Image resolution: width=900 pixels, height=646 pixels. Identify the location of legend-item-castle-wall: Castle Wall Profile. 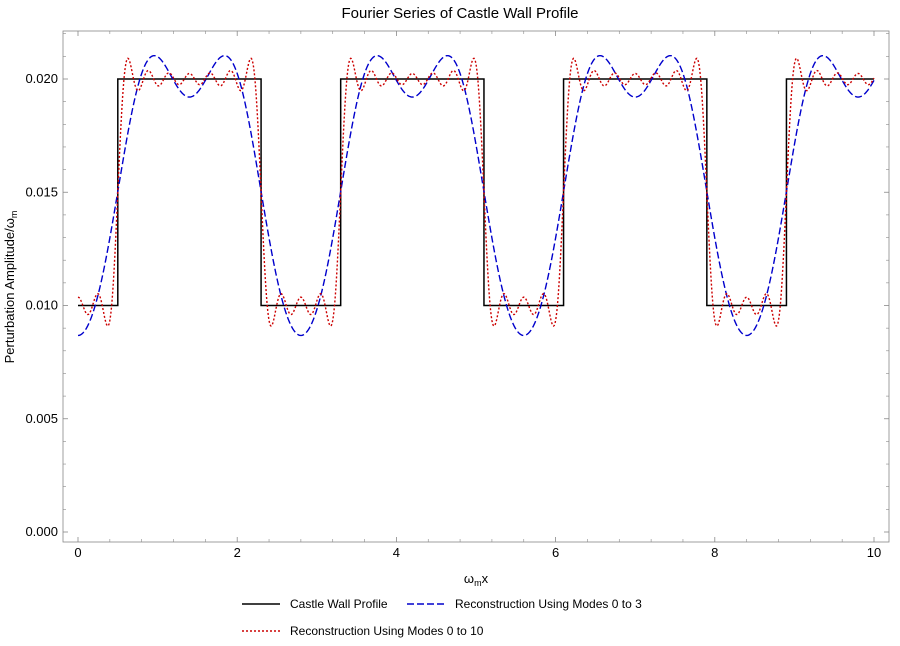
(315, 604).